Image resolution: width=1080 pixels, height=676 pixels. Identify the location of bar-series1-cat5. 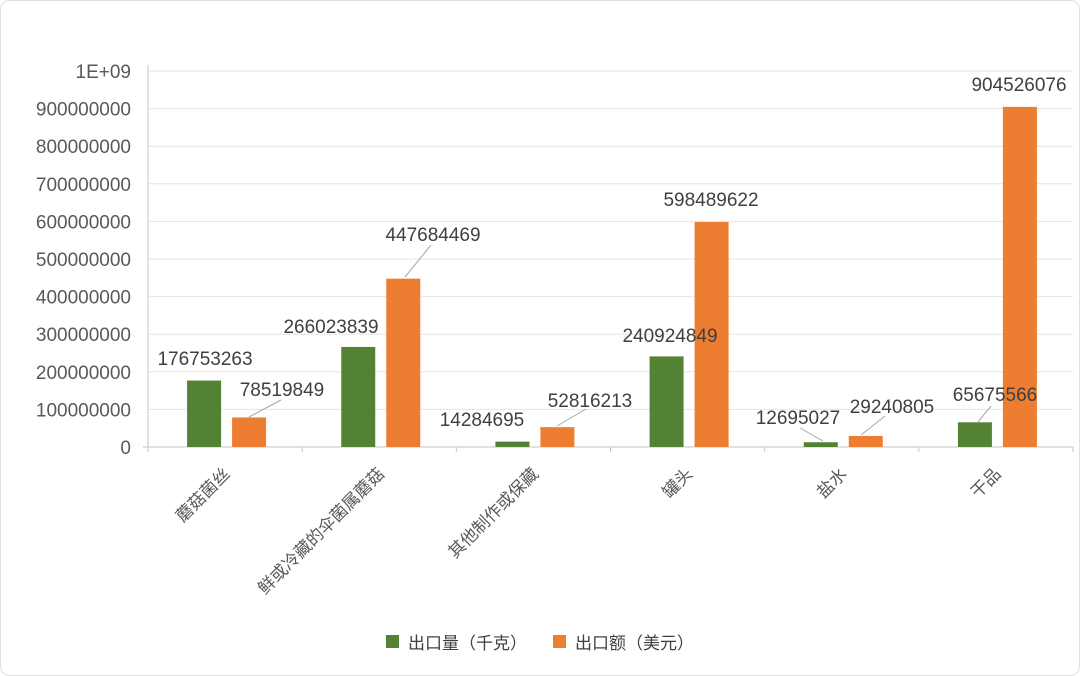
(1019, 276).